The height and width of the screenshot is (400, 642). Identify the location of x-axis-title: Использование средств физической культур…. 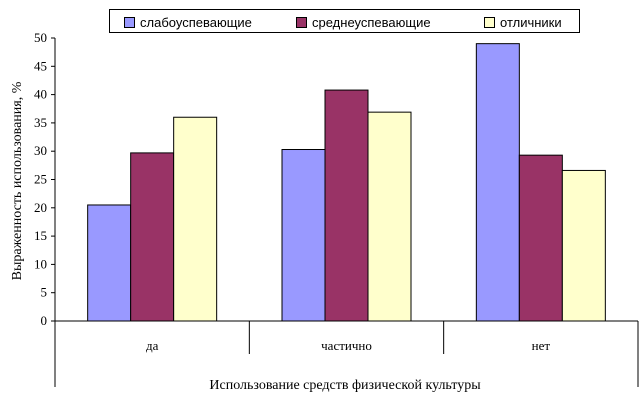
(345, 385).